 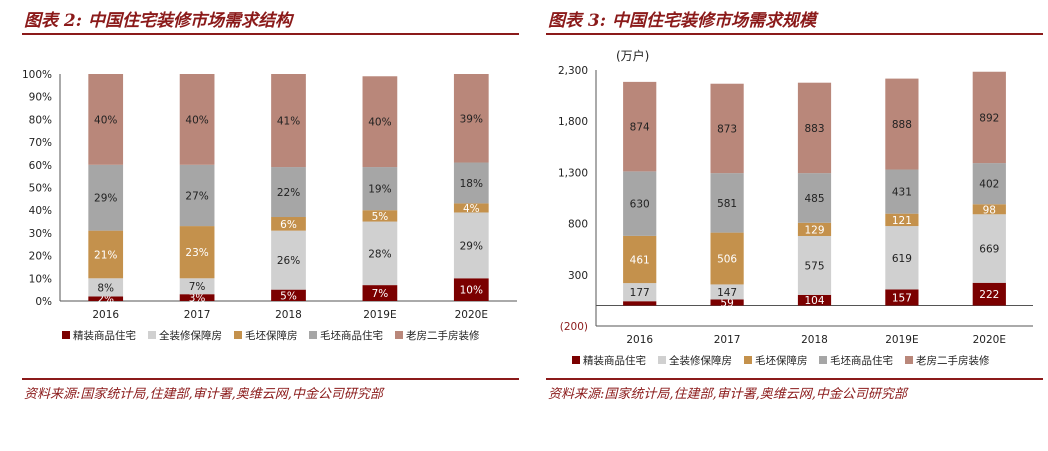 I want to click on data-label: 485, so click(x=814, y=199).